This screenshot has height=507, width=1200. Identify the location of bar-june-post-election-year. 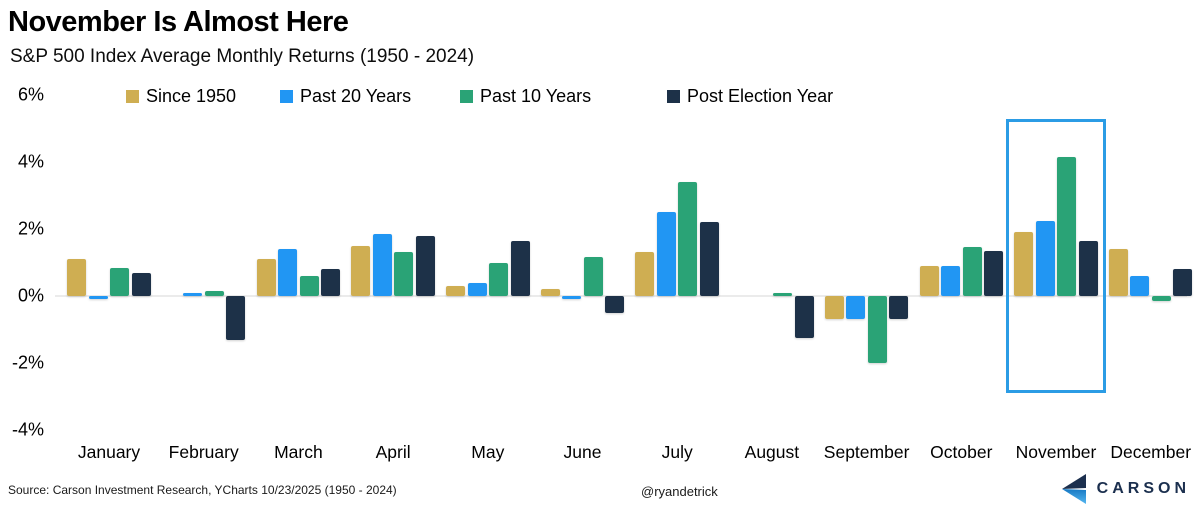
(615, 304).